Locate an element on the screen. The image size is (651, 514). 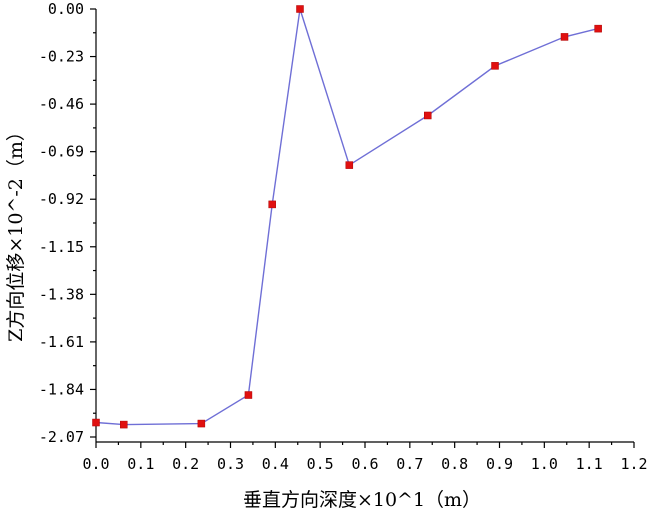
y-tick-label: -0.23 is located at coordinates (61, 57).